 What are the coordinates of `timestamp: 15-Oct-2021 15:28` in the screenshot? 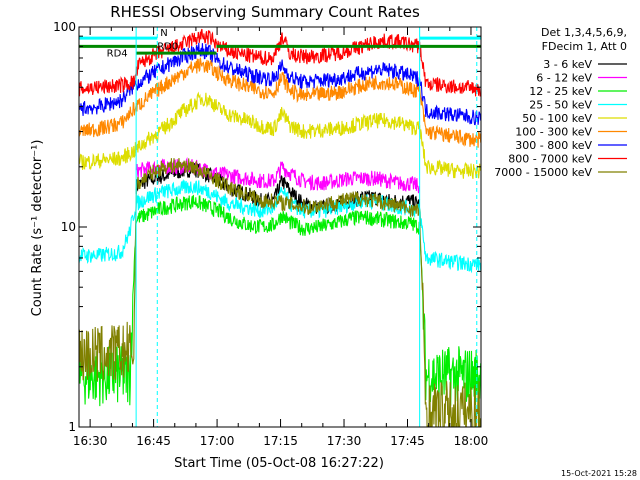 It's located at (599, 473).